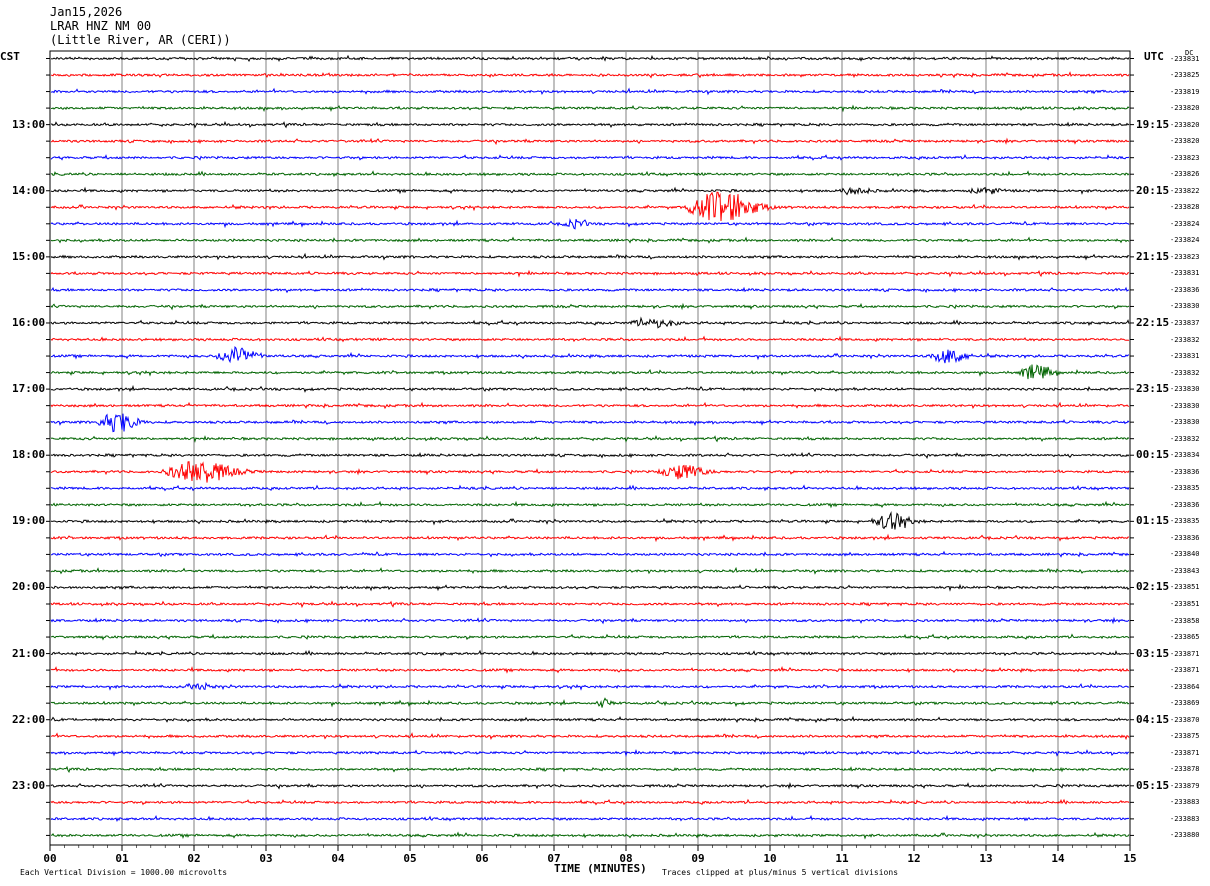 The height and width of the screenshot is (886, 1210). Describe the element at coordinates (482, 858) in the screenshot. I see `x-tick-label: 06` at that location.